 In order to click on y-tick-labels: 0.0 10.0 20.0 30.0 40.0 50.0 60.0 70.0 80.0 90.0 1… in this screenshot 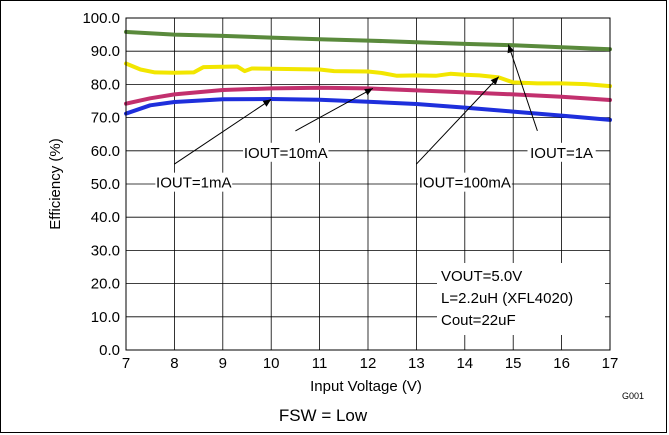, I will do `click(101, 184)`.